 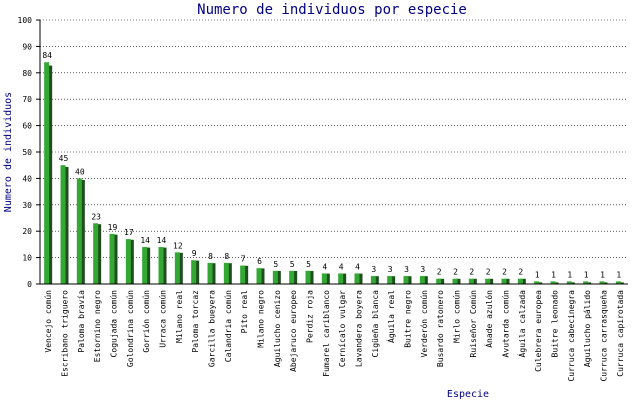 I want to click on x-tick-label: Águila real, so click(x=390, y=316).